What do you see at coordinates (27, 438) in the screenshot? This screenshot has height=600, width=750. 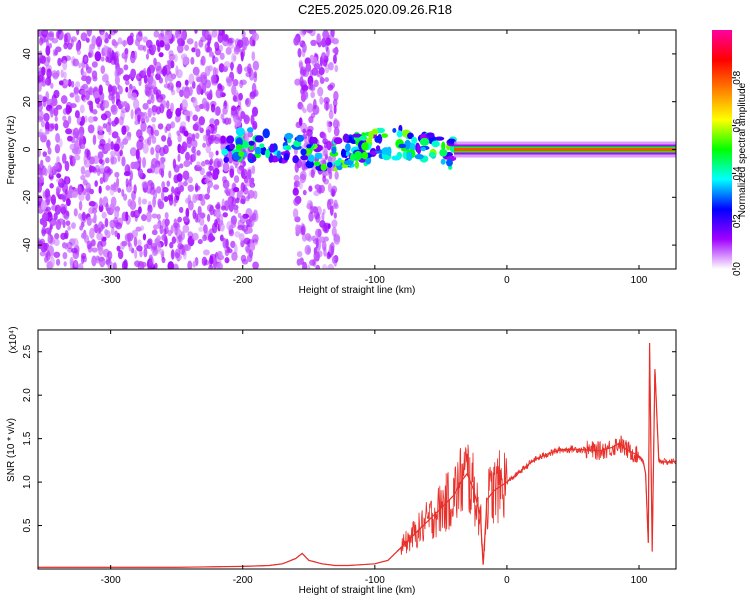 I see `y-tick-label: 1.5` at bounding box center [27, 438].